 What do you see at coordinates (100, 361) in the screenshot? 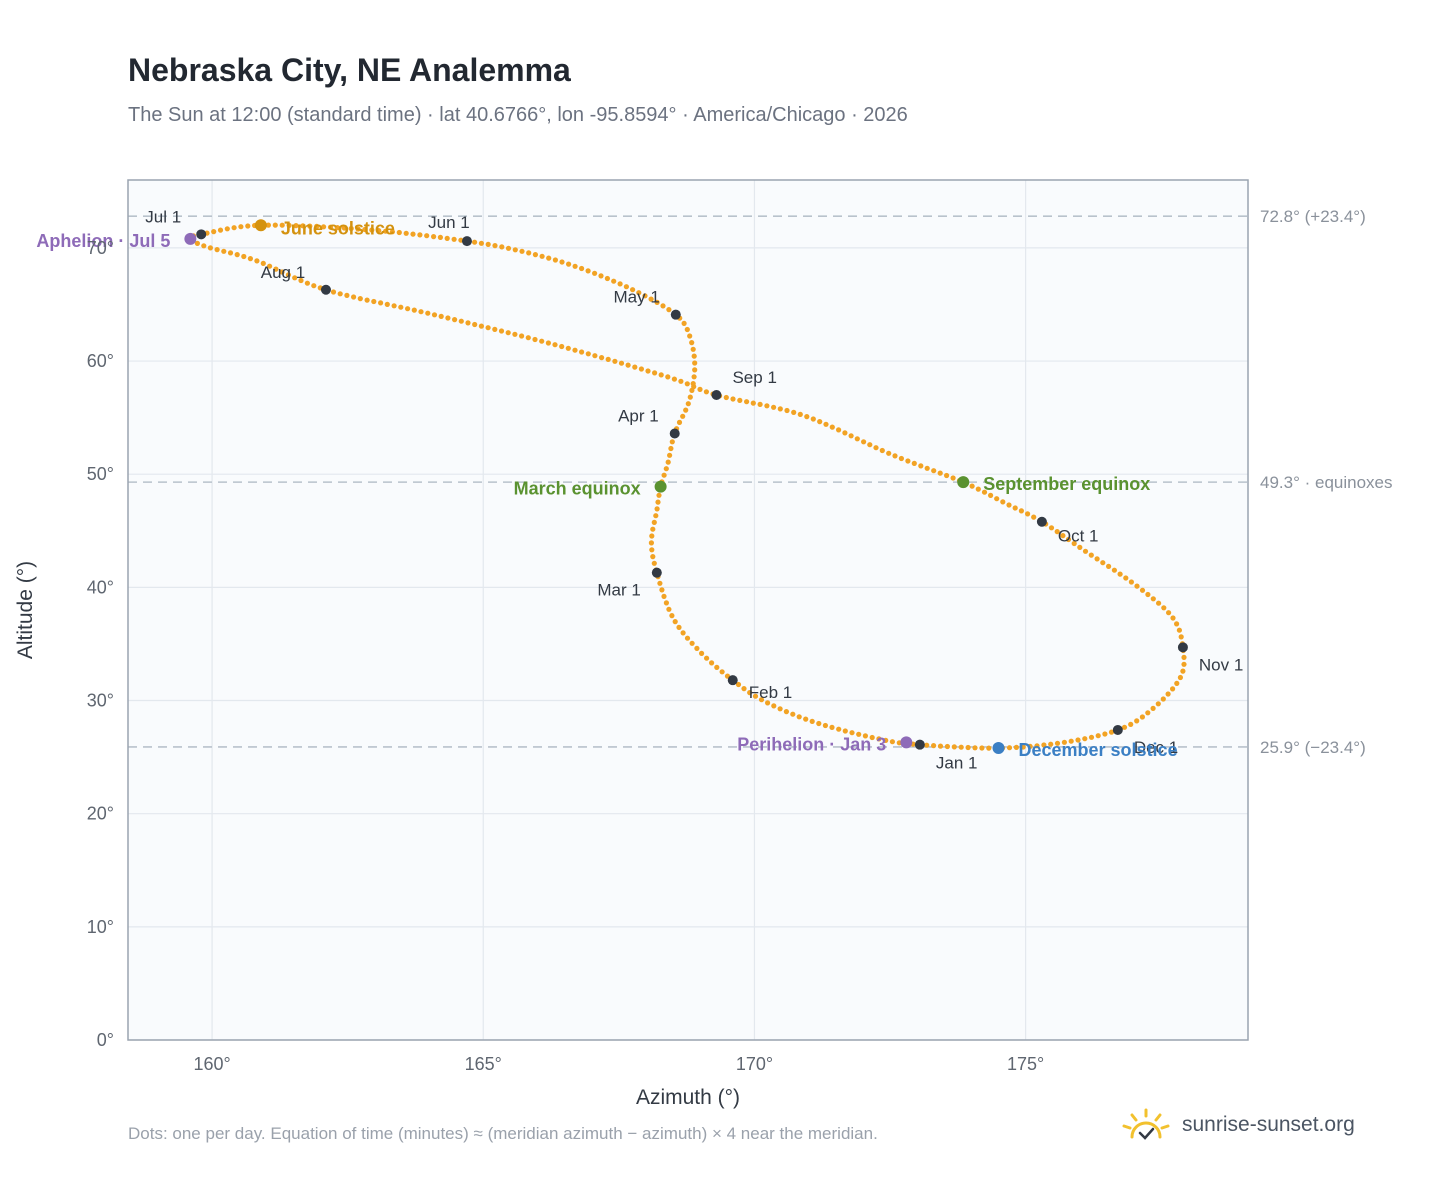
I see `y-tick-label: 60°` at bounding box center [100, 361].